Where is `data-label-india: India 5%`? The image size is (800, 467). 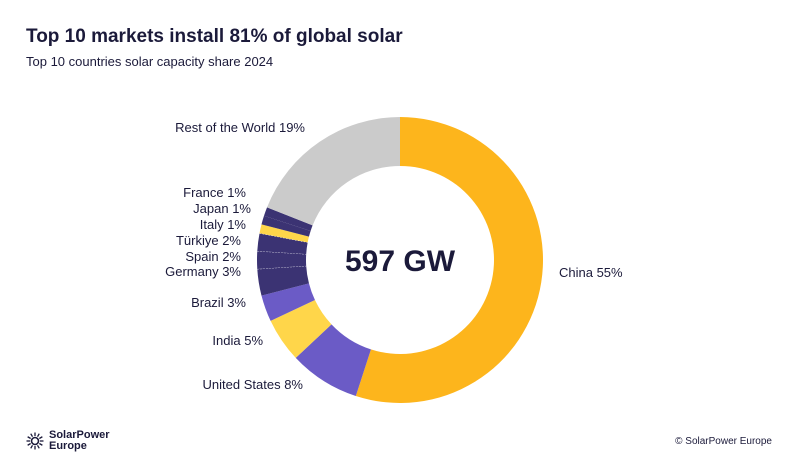
data-label-india: India 5% is located at coordinates (237, 340).